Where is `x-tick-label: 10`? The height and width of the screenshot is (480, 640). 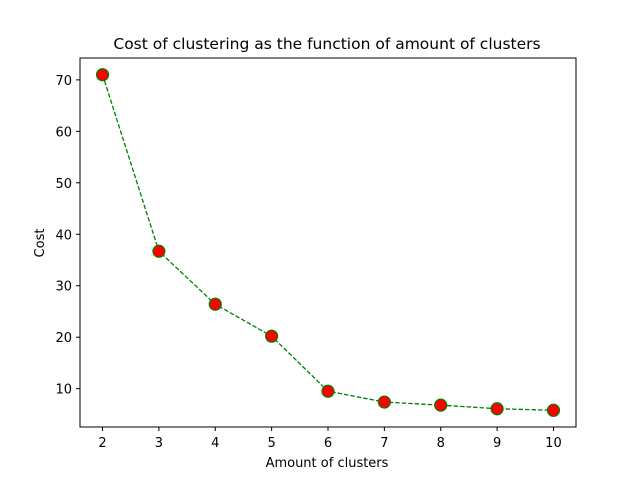
x-tick-label: 10 is located at coordinates (553, 443).